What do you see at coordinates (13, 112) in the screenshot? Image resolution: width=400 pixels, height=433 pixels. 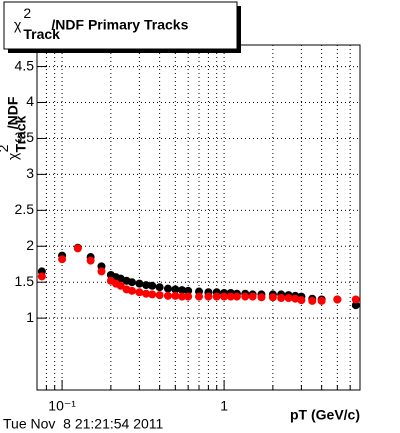 I see `ylabel-text: /NDF` at bounding box center [13, 112].